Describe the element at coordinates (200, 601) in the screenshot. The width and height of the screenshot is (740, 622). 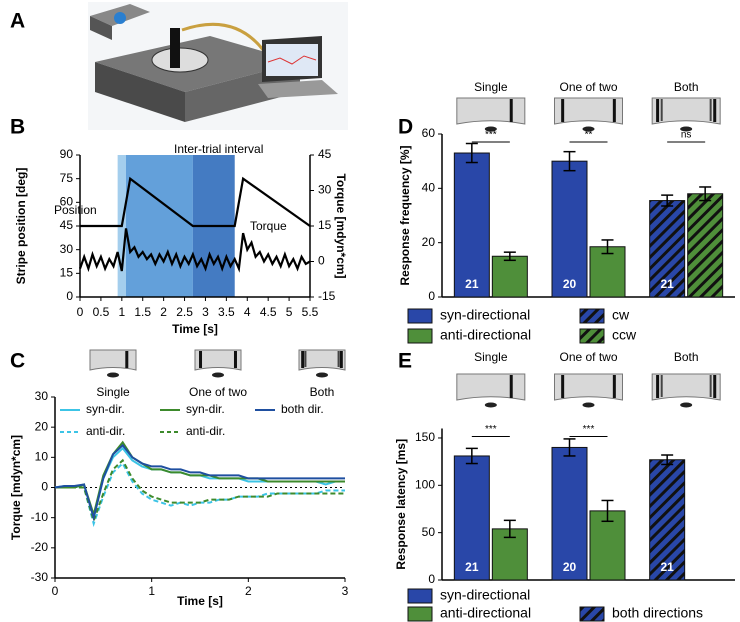
I see `x-axis-label: Time [s]` at that location.